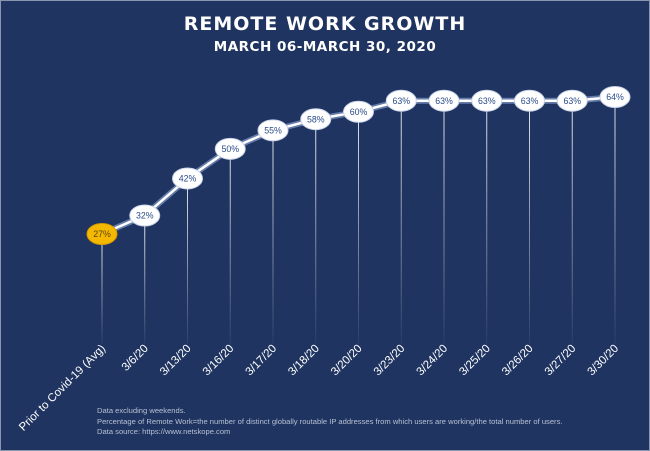 The image size is (650, 451). Describe the element at coordinates (325, 24) in the screenshot. I see `chart-title: REMOTE WORK GROWTH` at that location.